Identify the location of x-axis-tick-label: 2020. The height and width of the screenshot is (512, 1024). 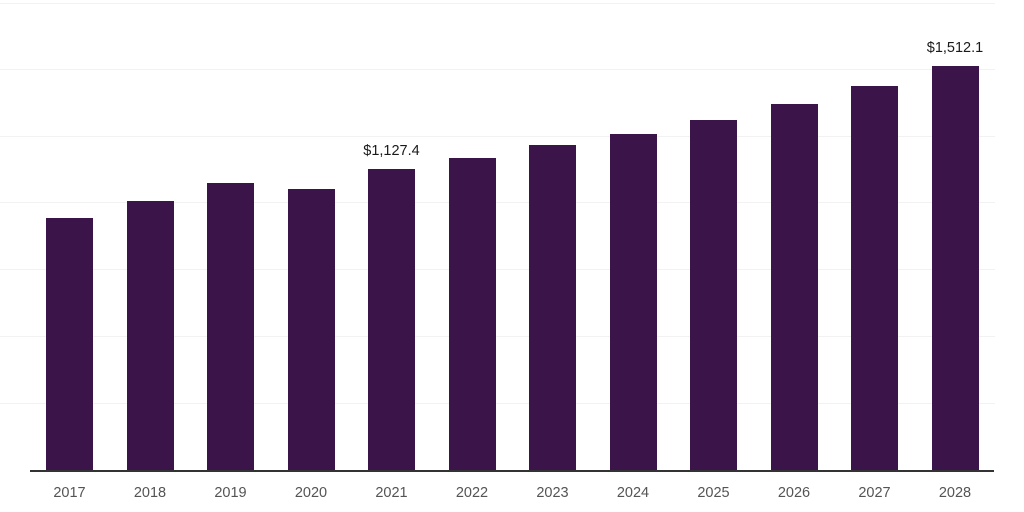
(311, 493).